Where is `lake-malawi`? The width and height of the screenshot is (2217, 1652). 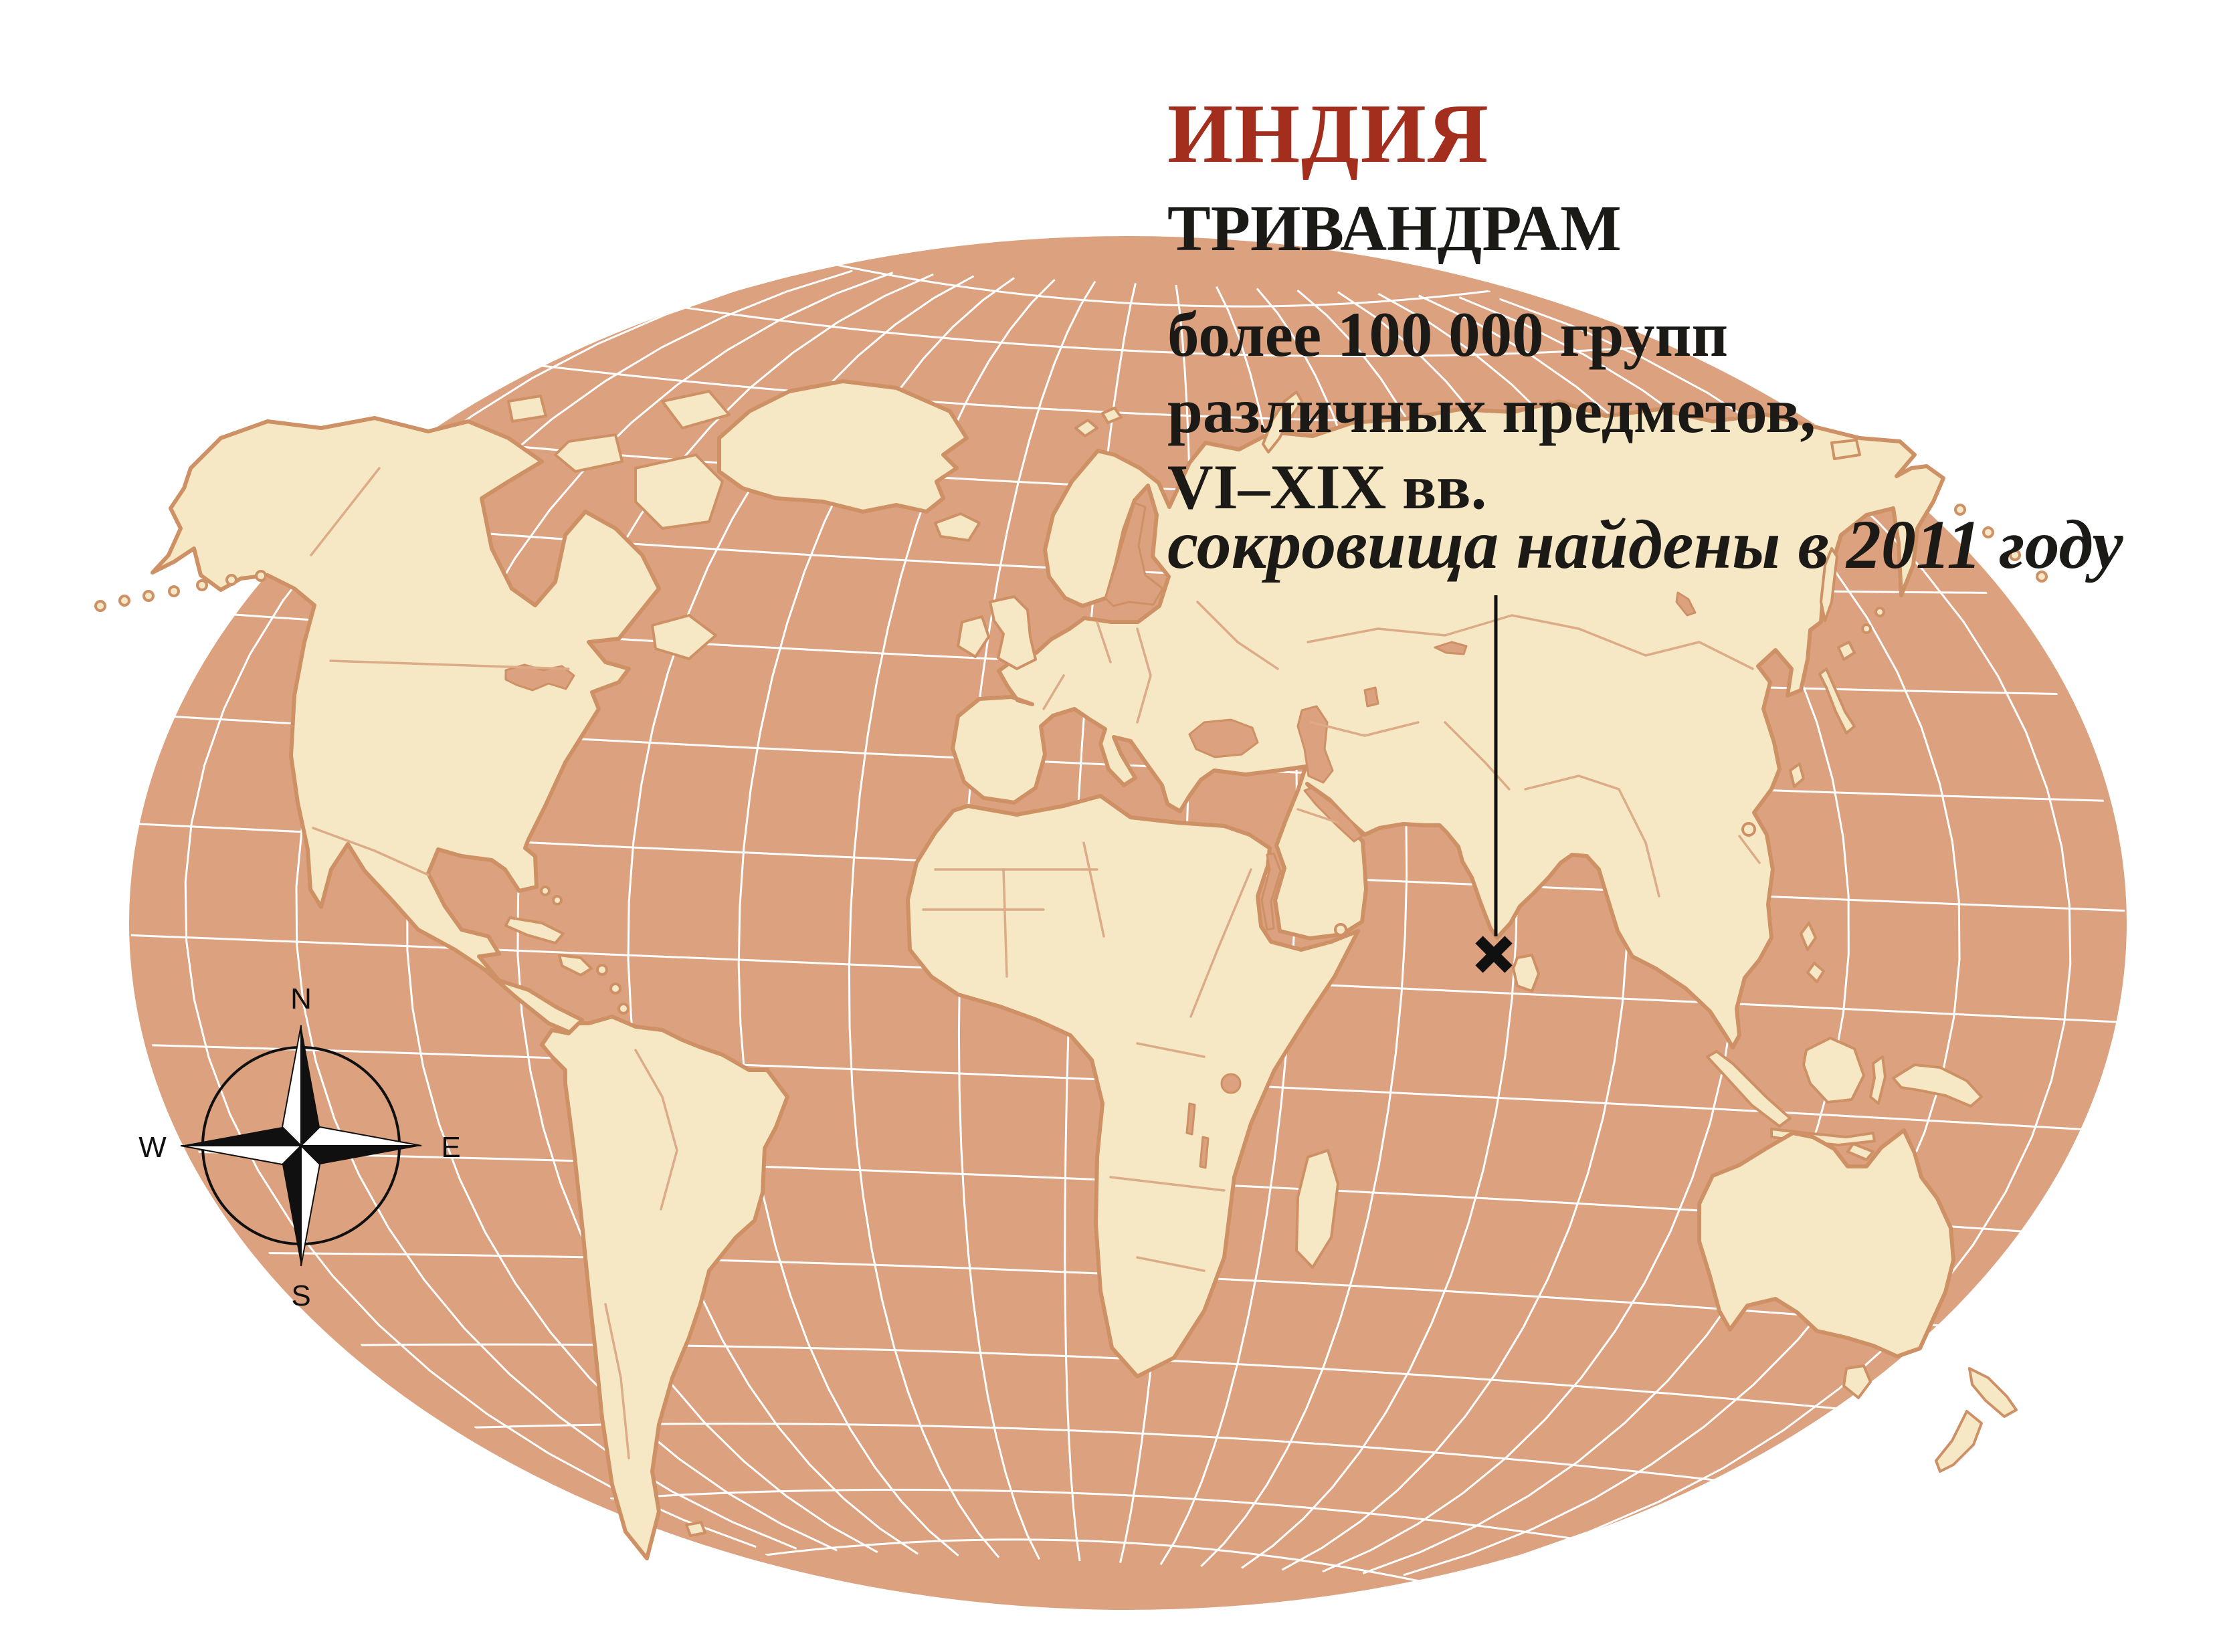
lake-malawi is located at coordinates (1204, 1152).